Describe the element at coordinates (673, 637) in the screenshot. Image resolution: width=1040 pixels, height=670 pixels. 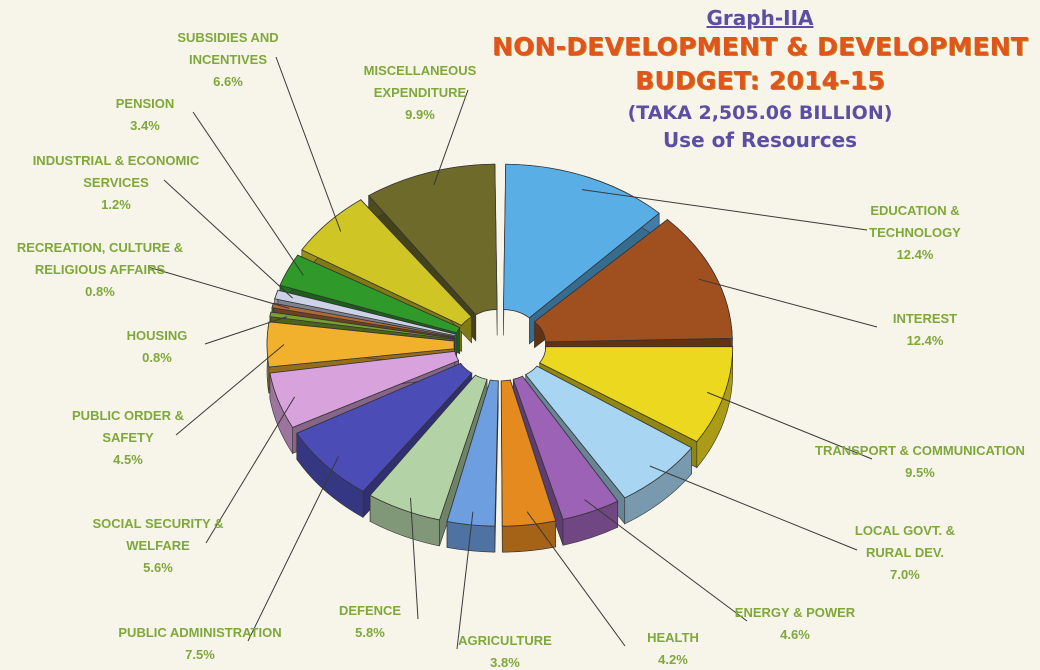
I see `slice-label: HEALTH` at that location.